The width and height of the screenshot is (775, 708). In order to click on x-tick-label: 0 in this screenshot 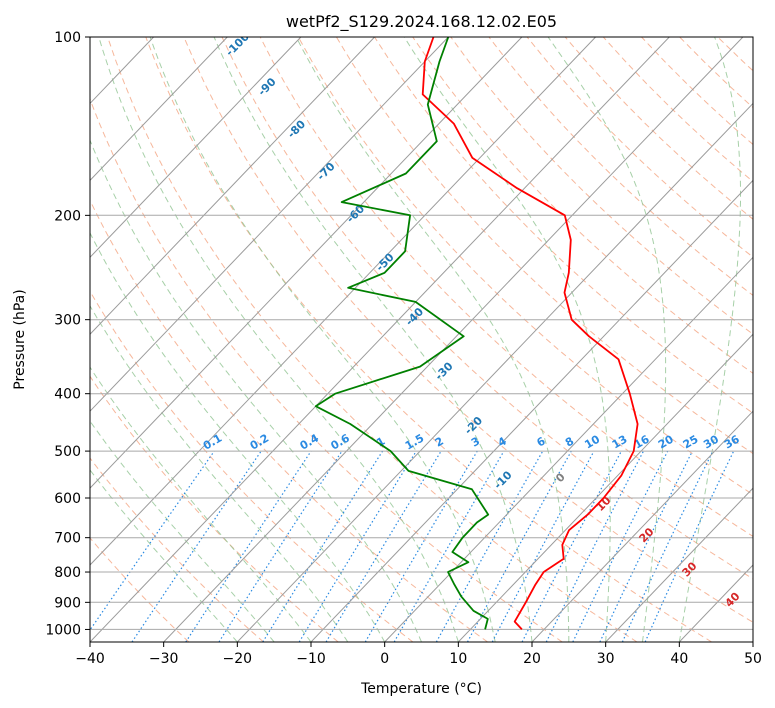, I will do `click(384, 659)`.